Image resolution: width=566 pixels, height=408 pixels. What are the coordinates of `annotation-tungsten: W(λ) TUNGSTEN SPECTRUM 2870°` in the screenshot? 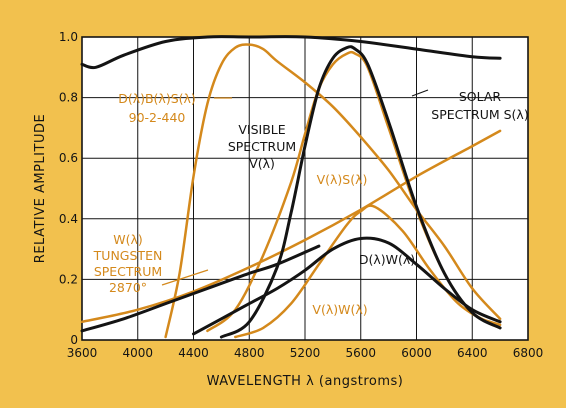 It's located at (128, 263).